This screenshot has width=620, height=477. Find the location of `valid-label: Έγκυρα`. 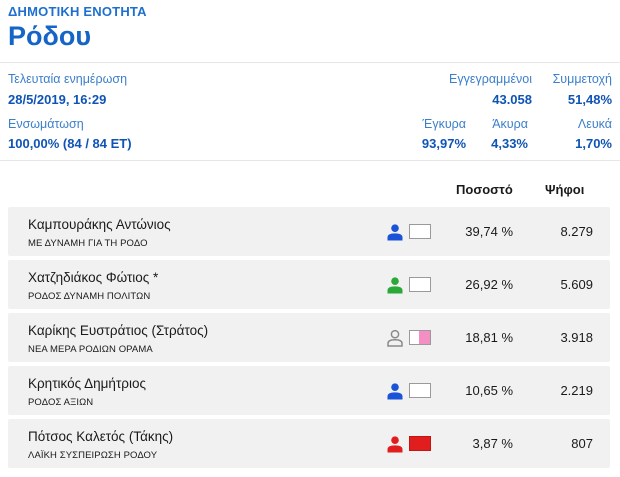

valid-label: Έγκυρα is located at coordinates (444, 124).